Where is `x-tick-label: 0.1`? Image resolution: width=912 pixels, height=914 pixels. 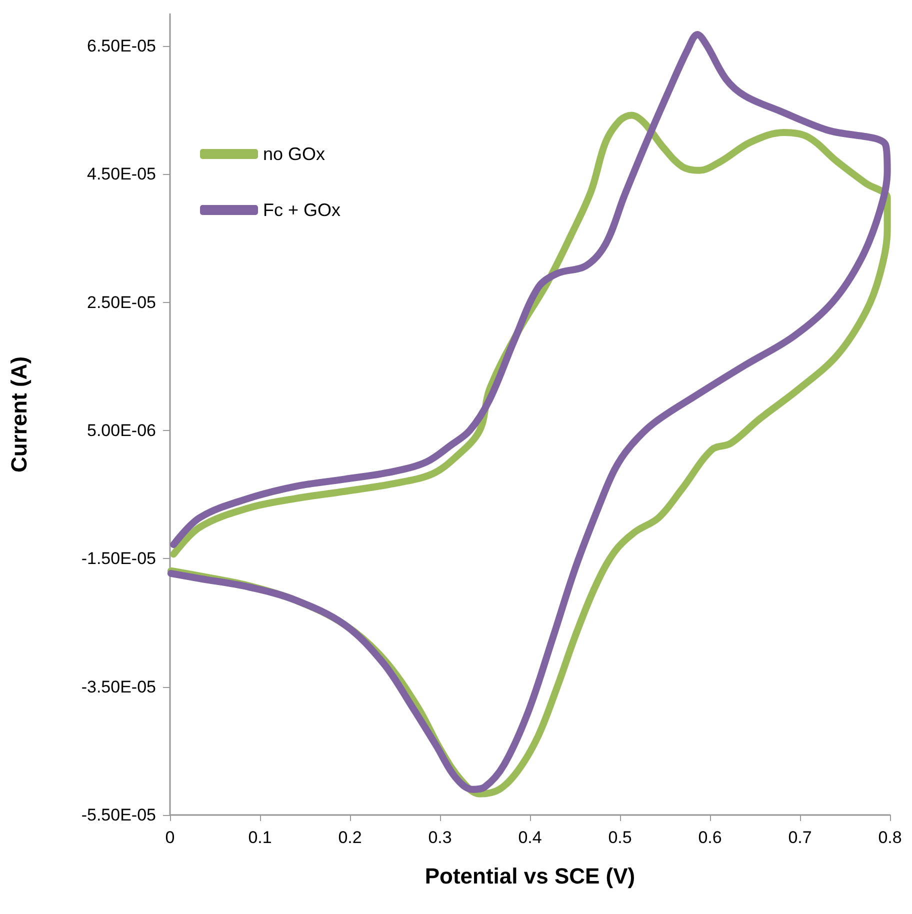
x-tick-label: 0.1 is located at coordinates (260, 837).